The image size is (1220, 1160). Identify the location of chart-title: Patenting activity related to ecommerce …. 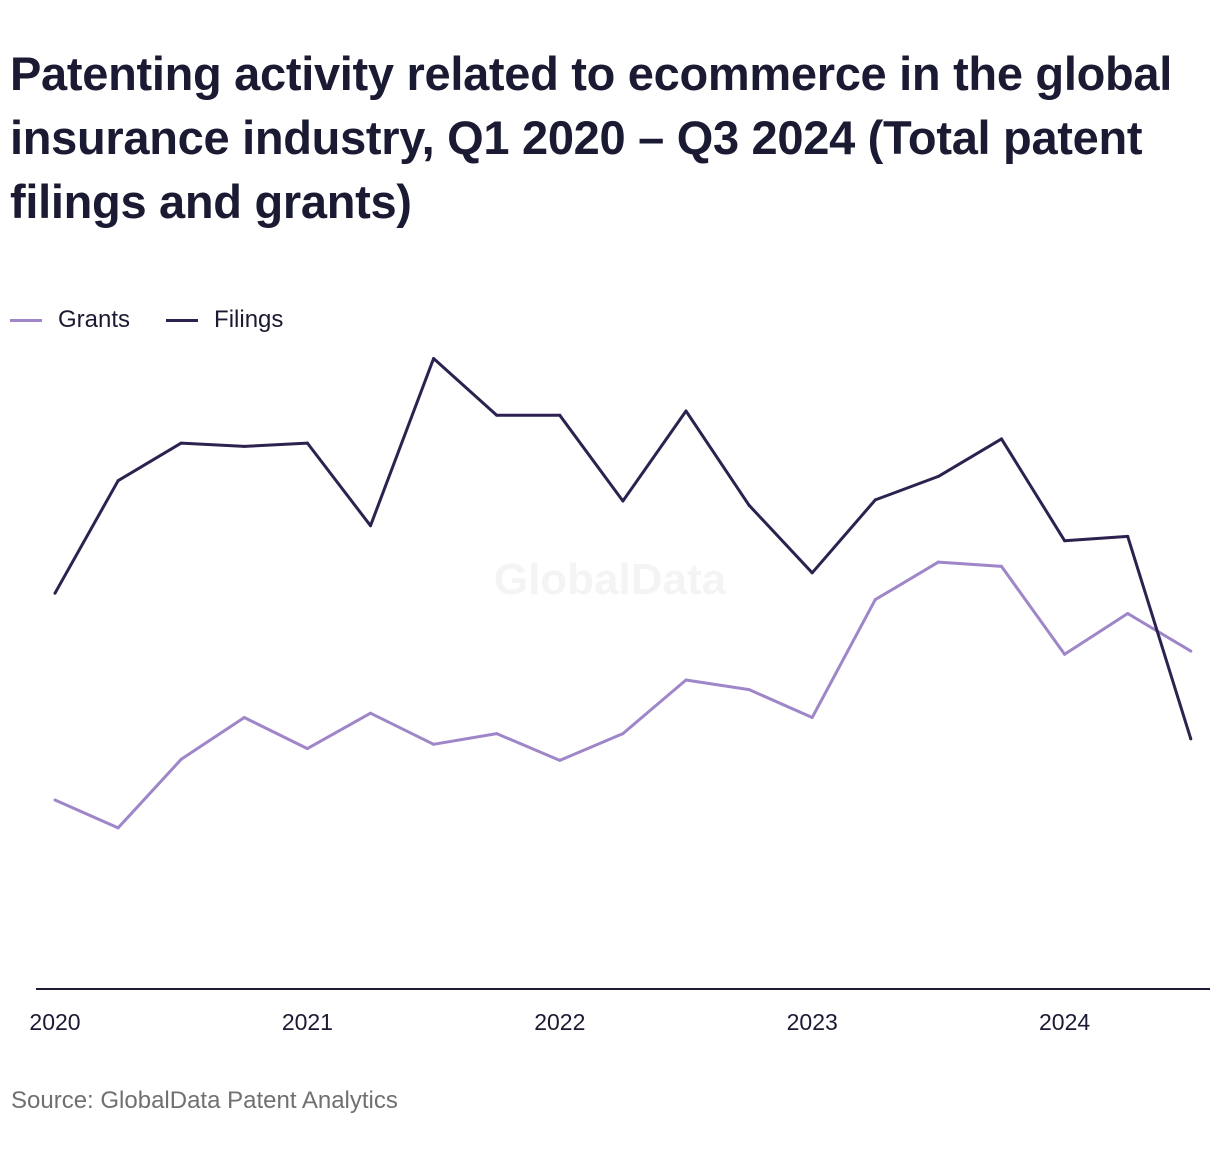
(591, 137).